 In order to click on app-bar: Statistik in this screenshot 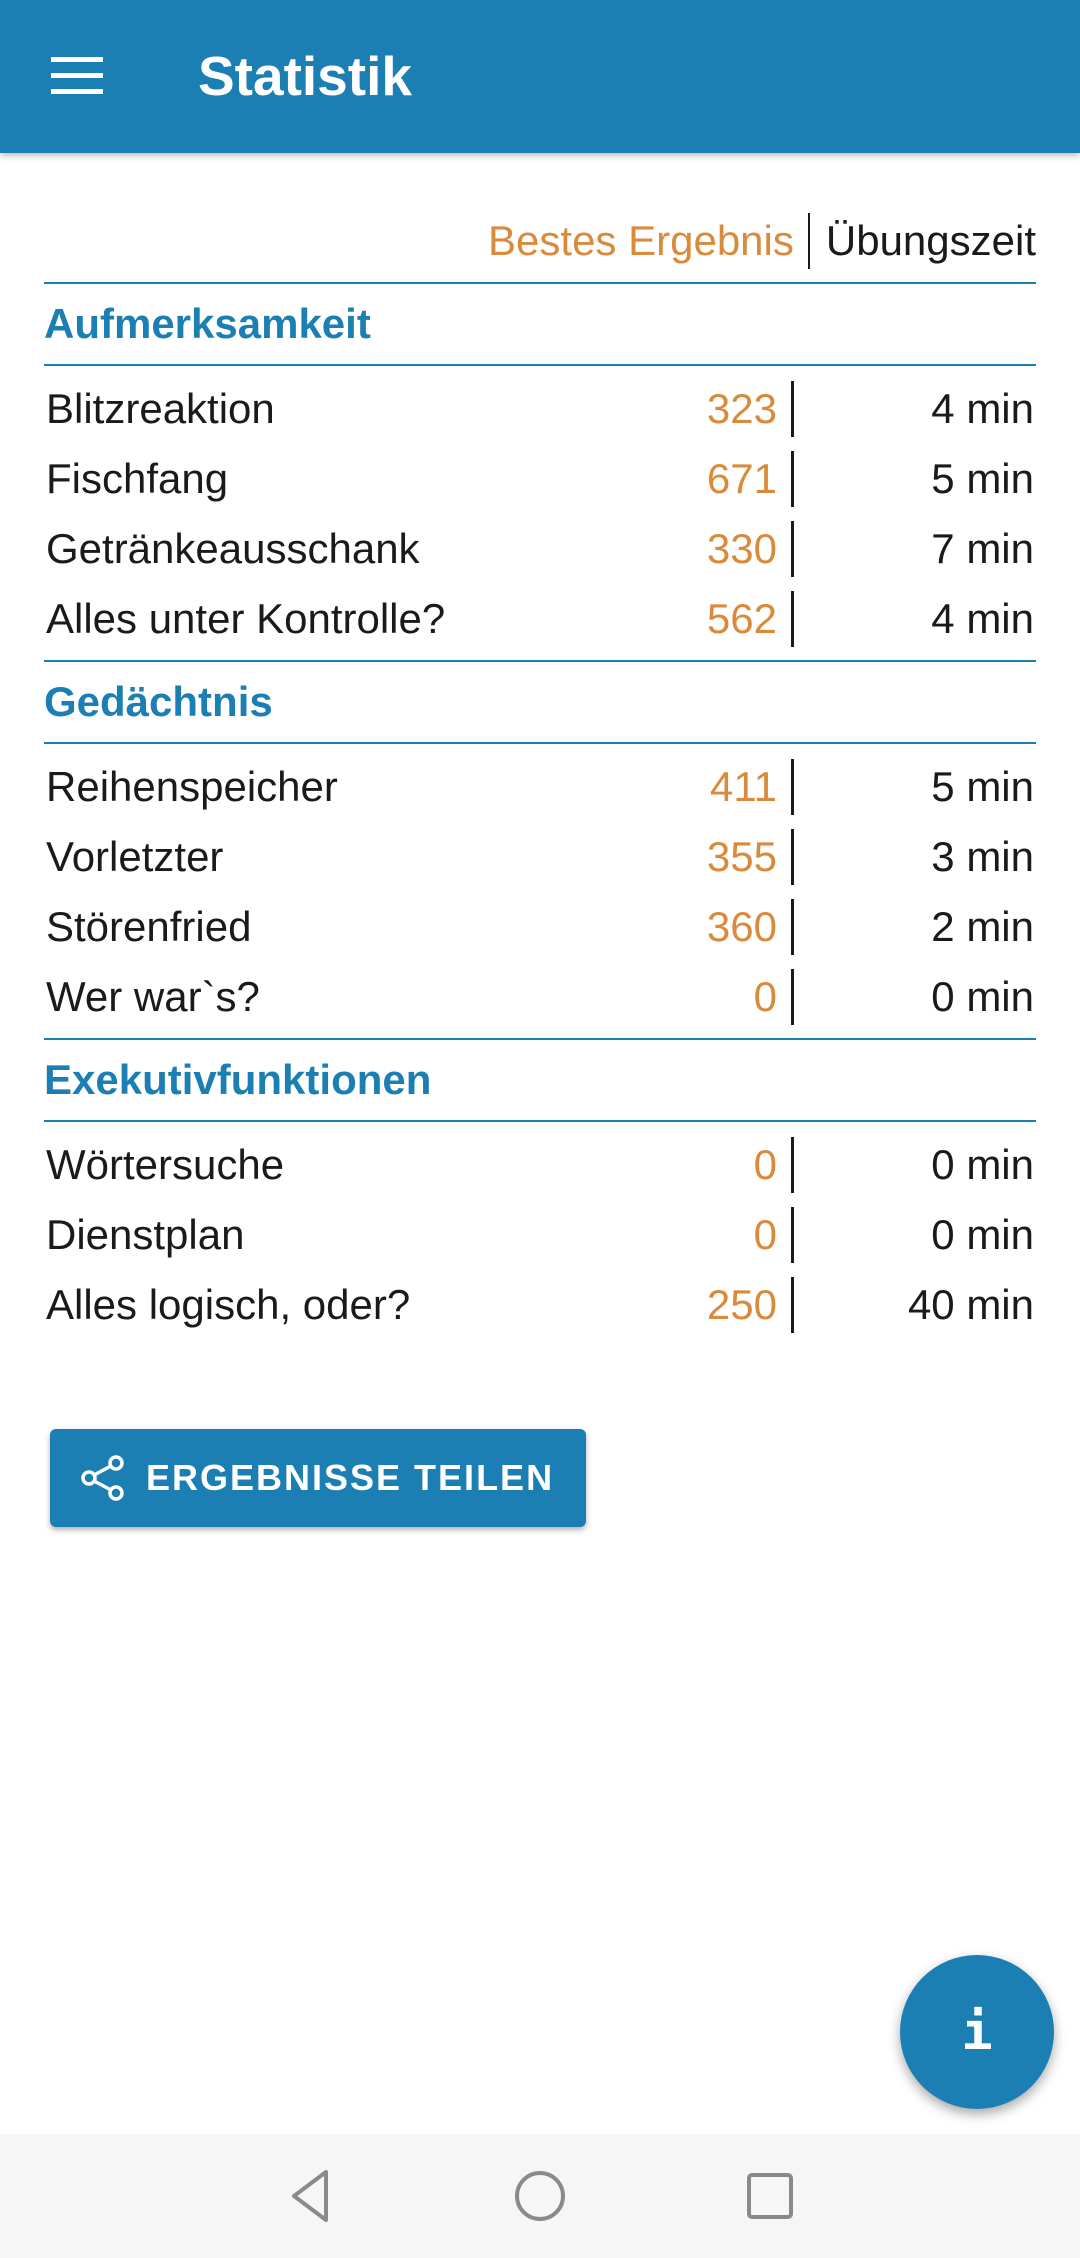, I will do `click(540, 76)`.